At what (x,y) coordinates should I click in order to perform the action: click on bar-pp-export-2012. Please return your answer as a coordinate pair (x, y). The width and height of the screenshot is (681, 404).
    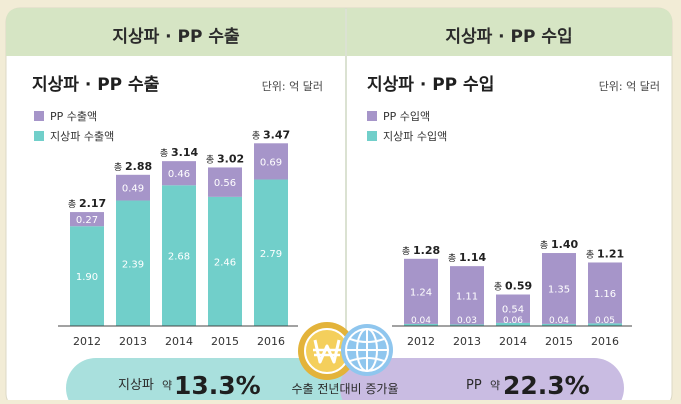
    Looking at the image, I should click on (87, 219).